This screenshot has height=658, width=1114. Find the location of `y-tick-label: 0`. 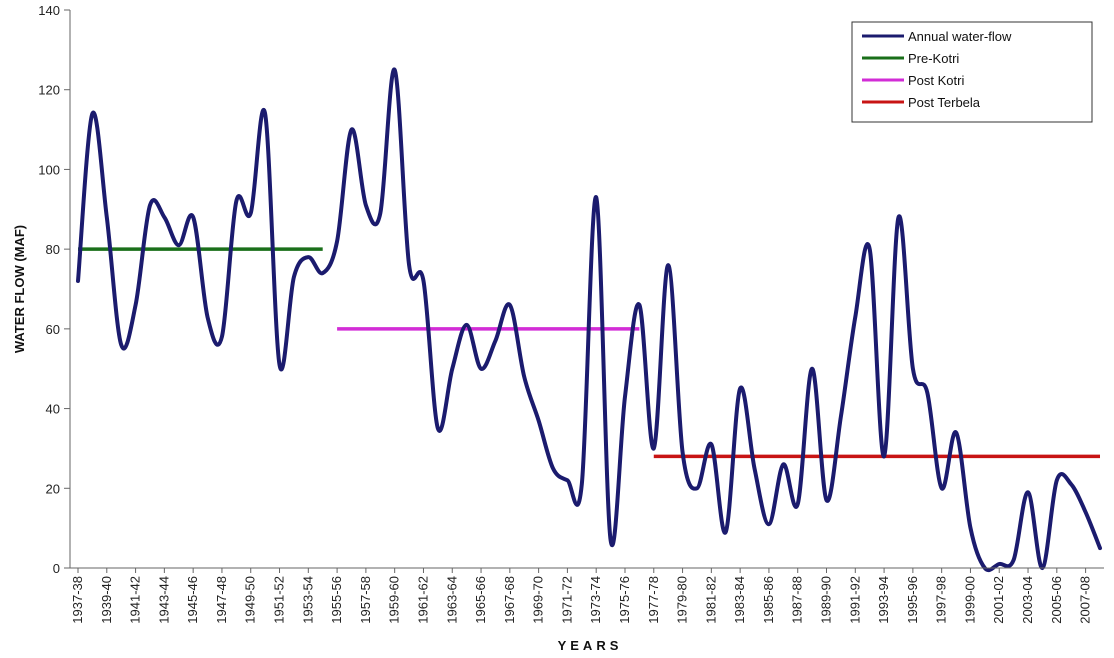

y-tick-label: 0 is located at coordinates (56, 568).